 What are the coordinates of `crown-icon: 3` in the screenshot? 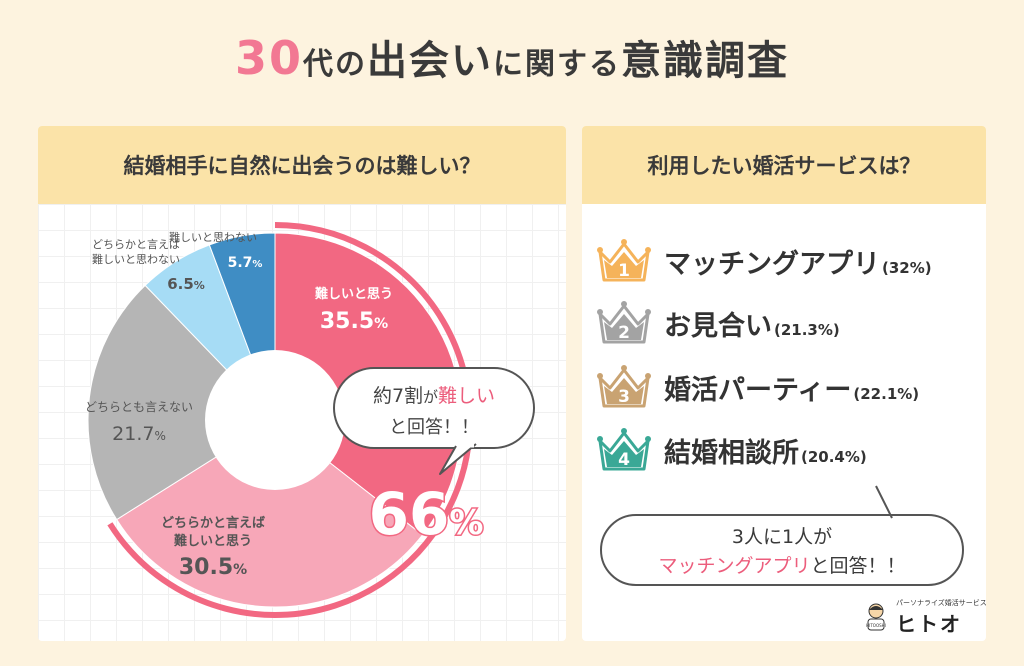 It's located at (624, 387).